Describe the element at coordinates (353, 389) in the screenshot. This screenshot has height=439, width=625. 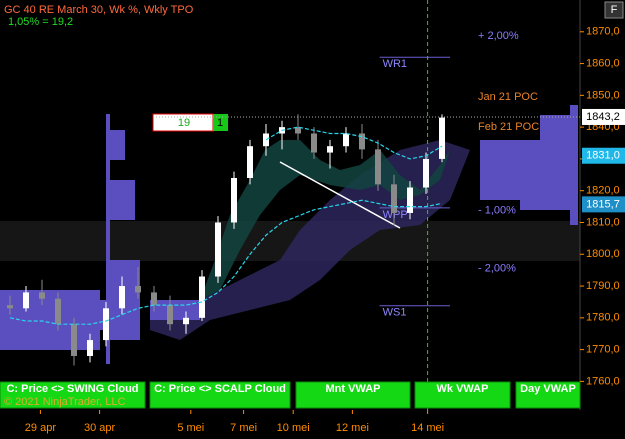
I see `toolbar-button-label: Mnt VWAP` at that location.